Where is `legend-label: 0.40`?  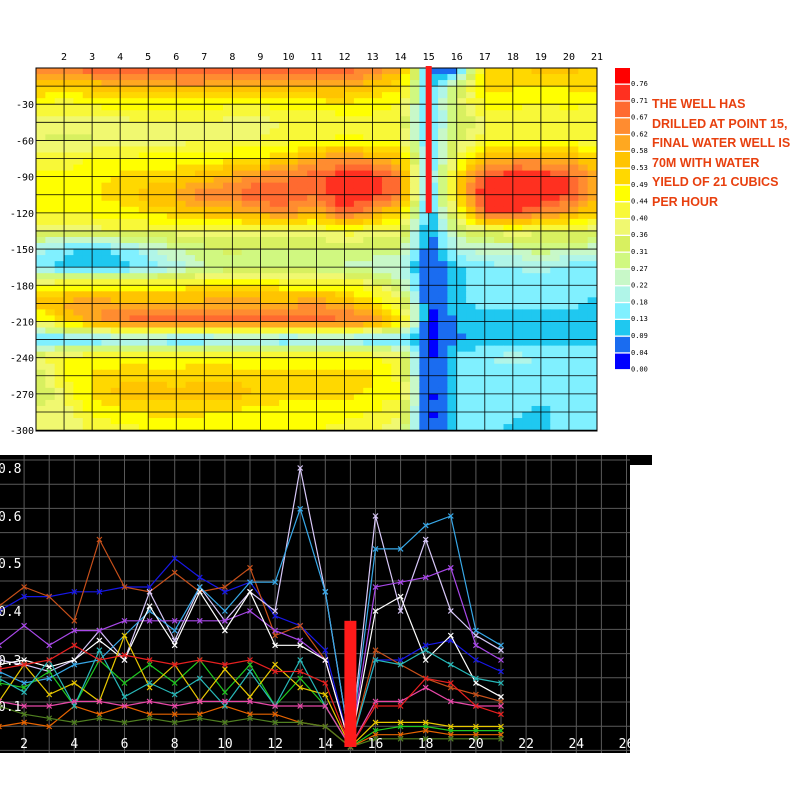 legend-label: 0.40 is located at coordinates (639, 218).